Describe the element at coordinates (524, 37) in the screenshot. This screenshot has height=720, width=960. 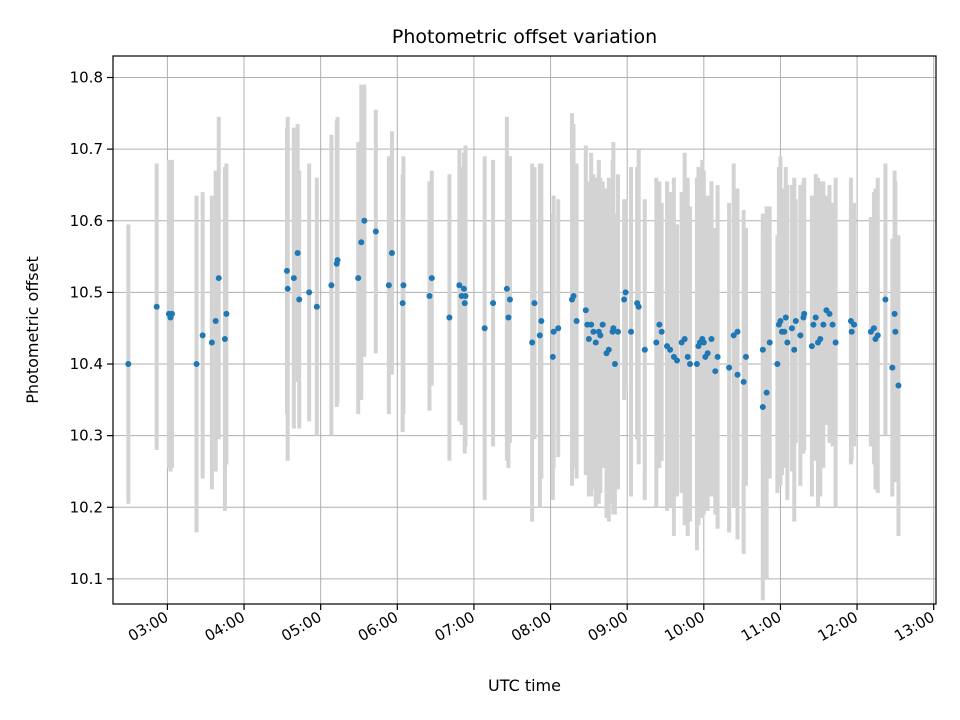
I see `chart-title: Photometric offset variation` at that location.